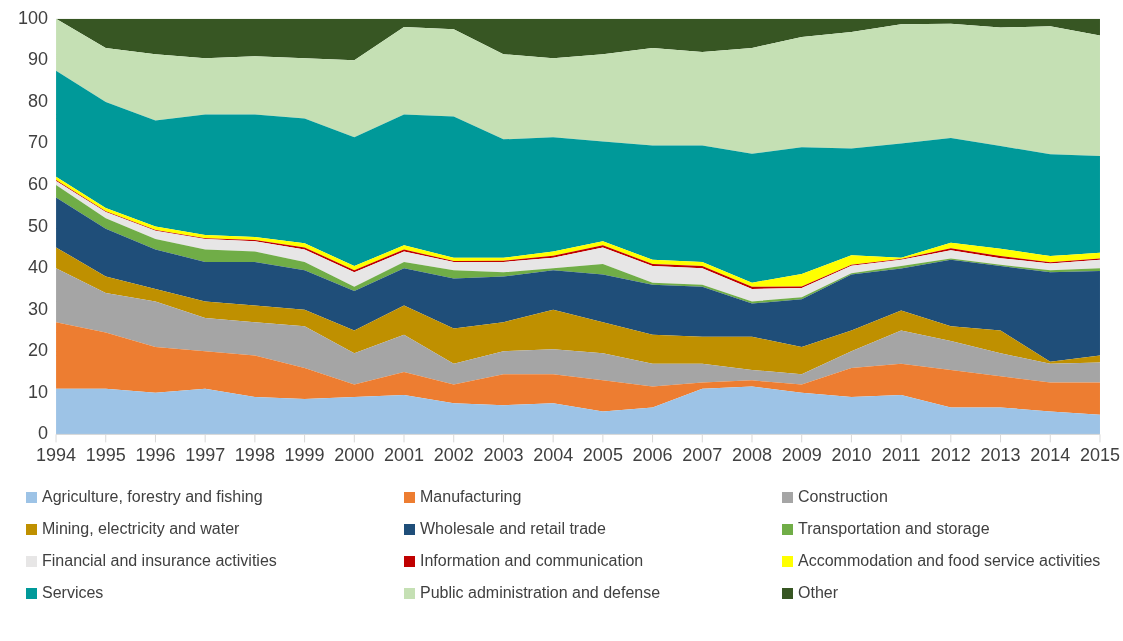 The height and width of the screenshot is (641, 1123). Describe the element at coordinates (38, 225) in the screenshot. I see `y-tick-label: 50` at that location.